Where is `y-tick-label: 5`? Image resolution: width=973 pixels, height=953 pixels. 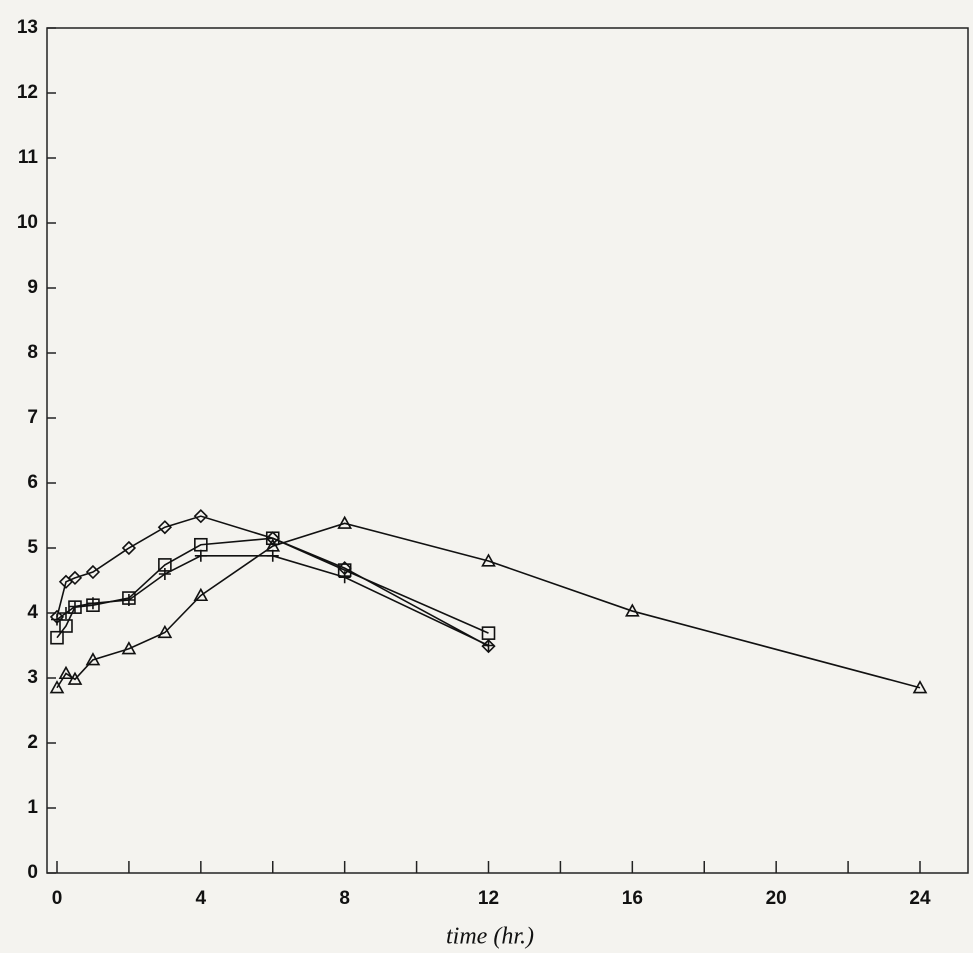
y-tick-label: 5 is located at coordinates (32, 547).